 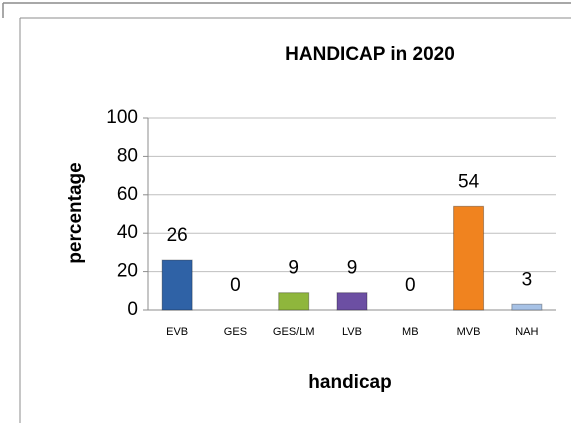 What do you see at coordinates (235, 332) in the screenshot?
I see `x-tick-label: GES` at bounding box center [235, 332].